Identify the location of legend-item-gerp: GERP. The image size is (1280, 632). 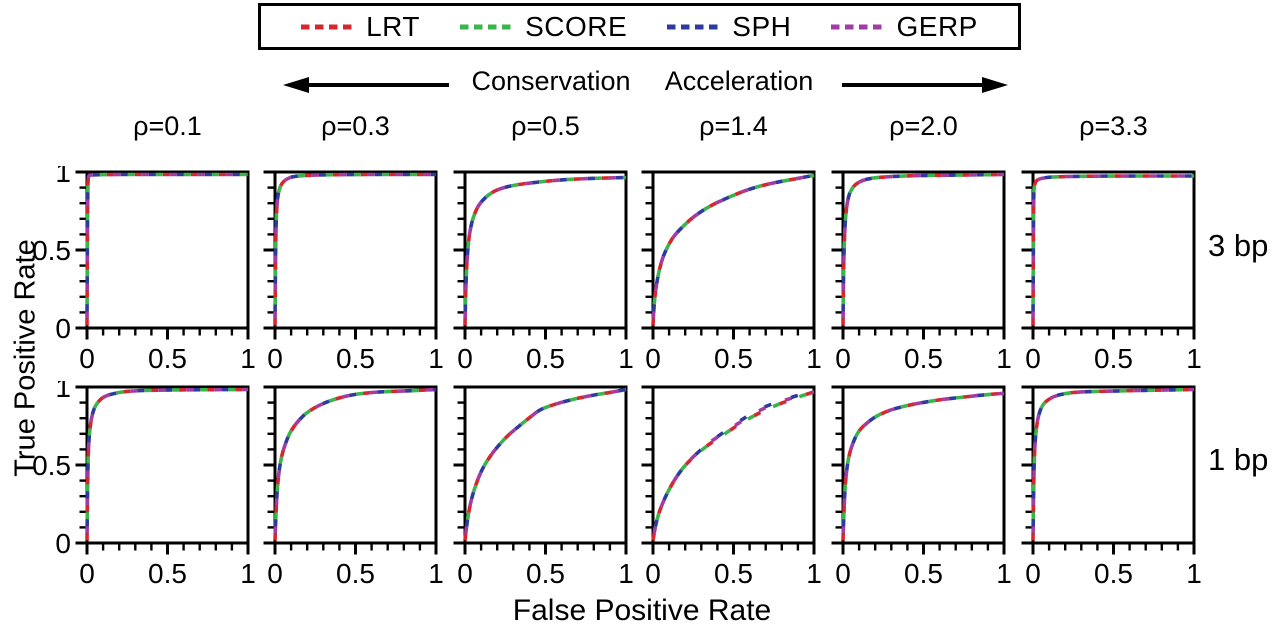
(904, 27).